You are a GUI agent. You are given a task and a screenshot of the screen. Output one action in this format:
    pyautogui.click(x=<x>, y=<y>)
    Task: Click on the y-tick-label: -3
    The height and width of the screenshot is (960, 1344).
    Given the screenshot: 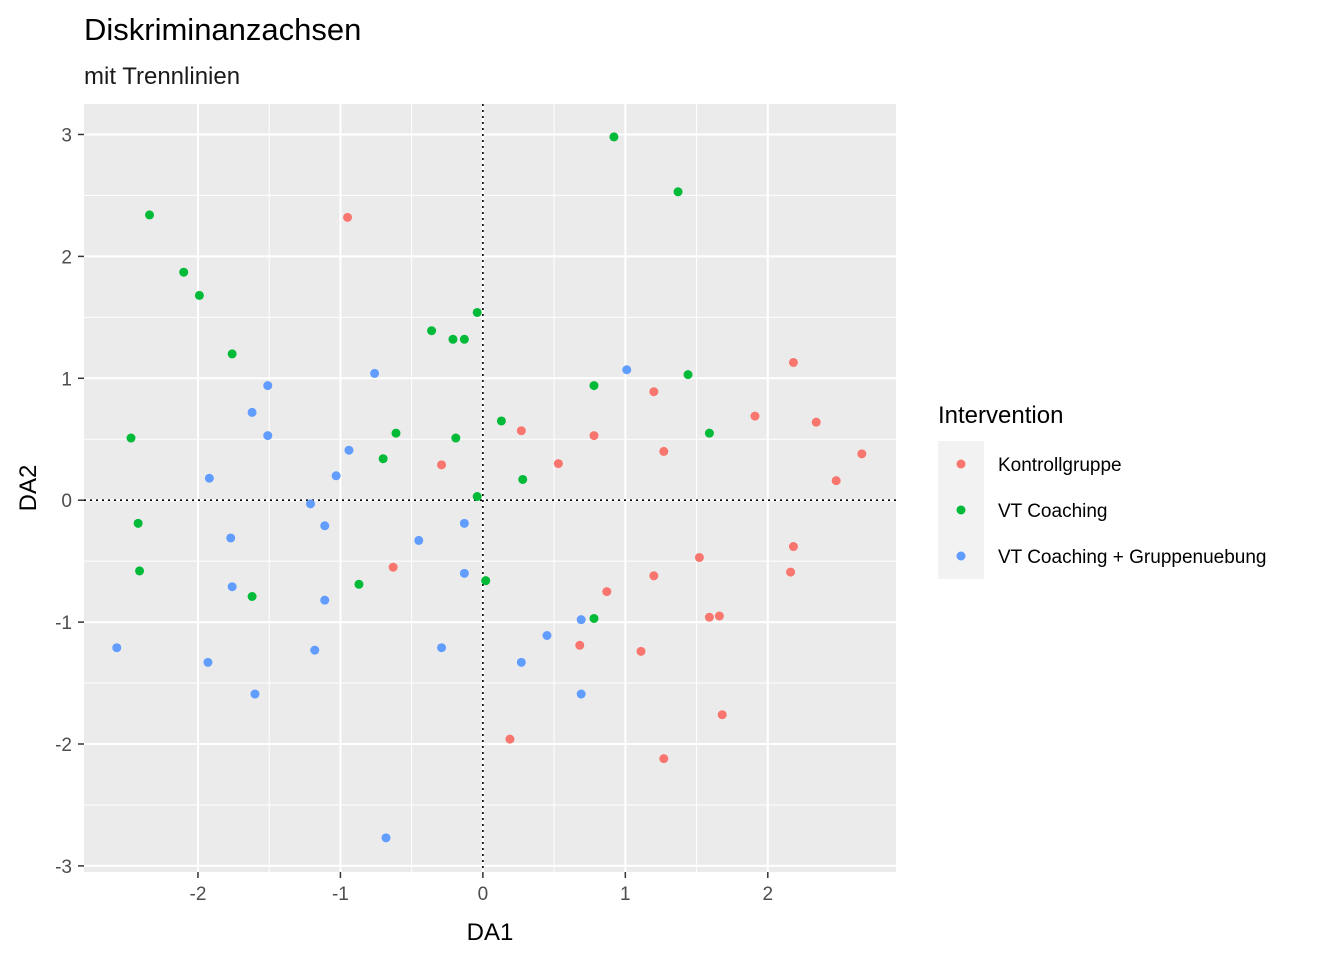 What is the action you would take?
    pyautogui.click(x=63, y=867)
    